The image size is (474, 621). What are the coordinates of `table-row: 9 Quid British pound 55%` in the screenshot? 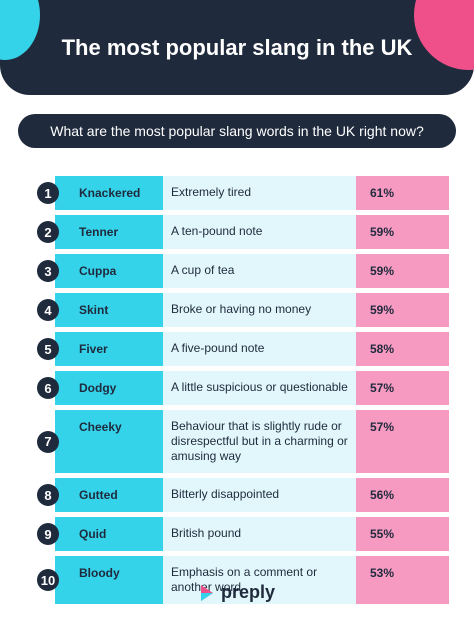 It's located at (243, 534).